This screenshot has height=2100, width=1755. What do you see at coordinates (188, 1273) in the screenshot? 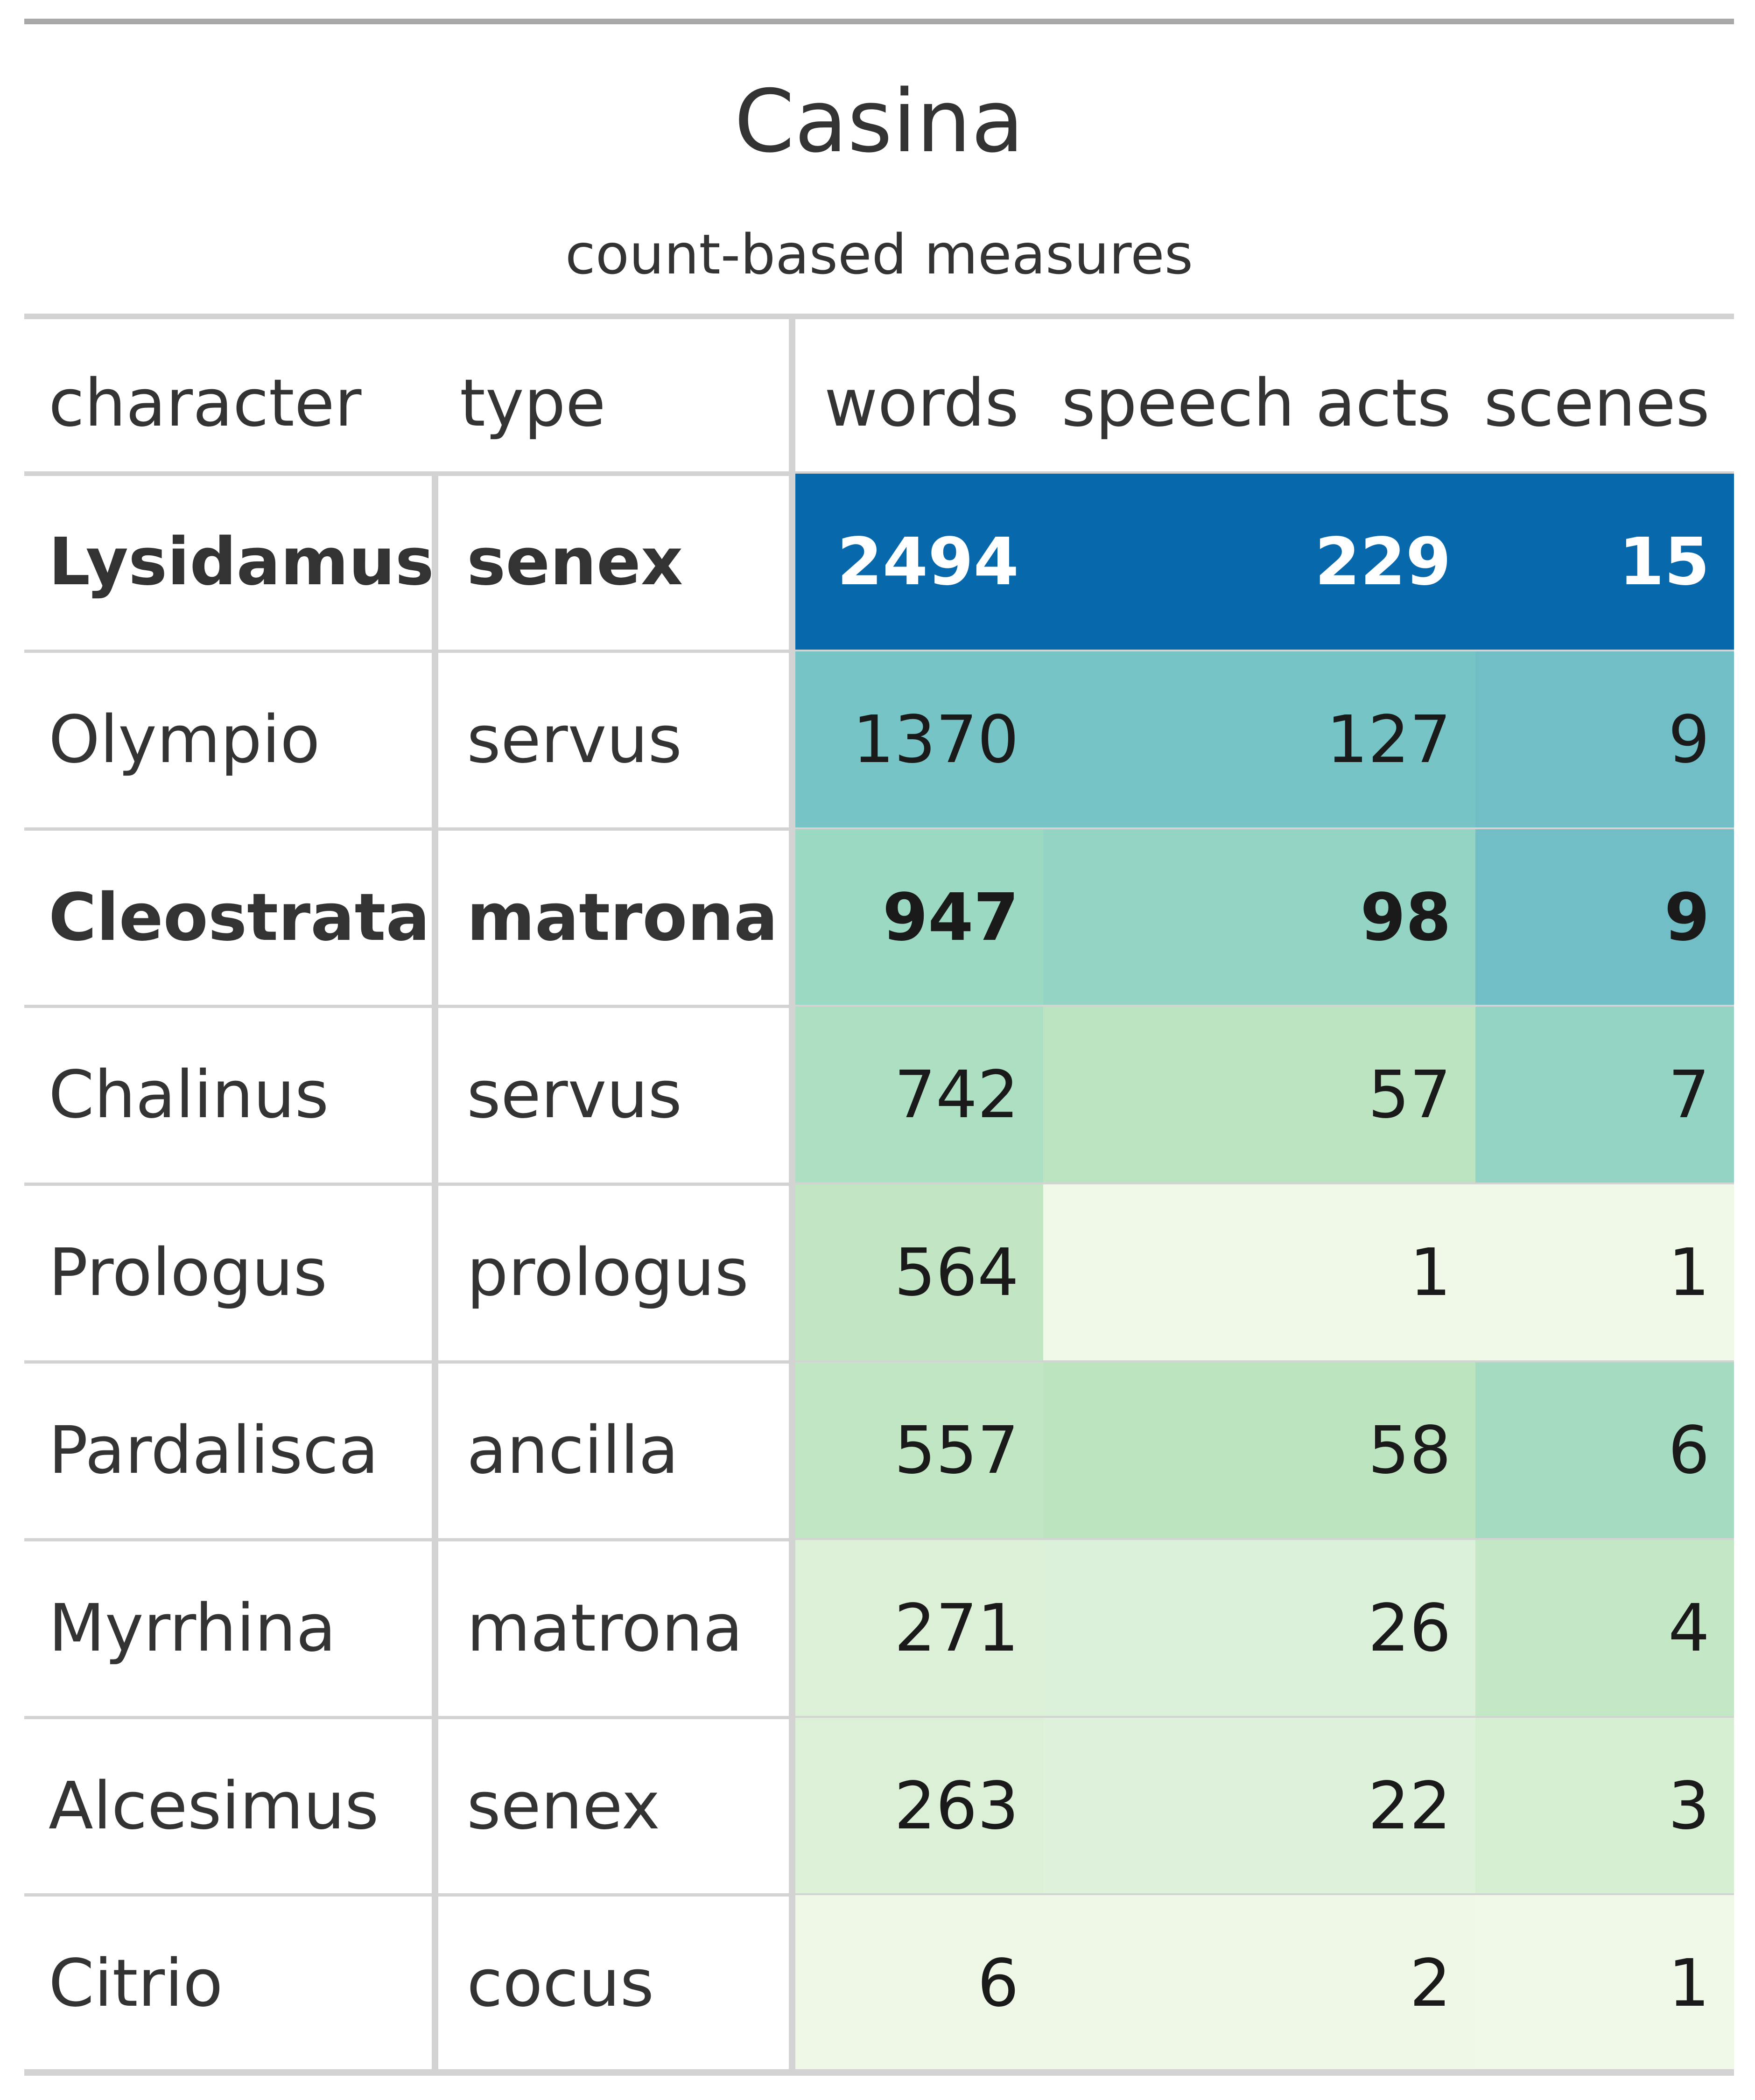
I see `cell-character: Prologus` at bounding box center [188, 1273].